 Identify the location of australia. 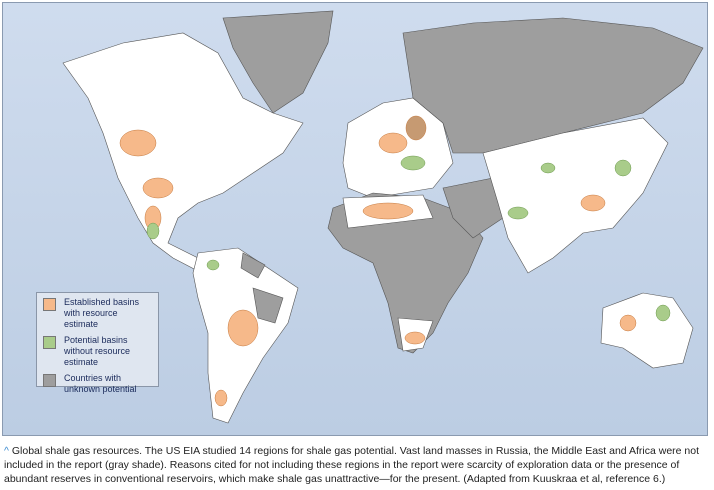
(647, 330).